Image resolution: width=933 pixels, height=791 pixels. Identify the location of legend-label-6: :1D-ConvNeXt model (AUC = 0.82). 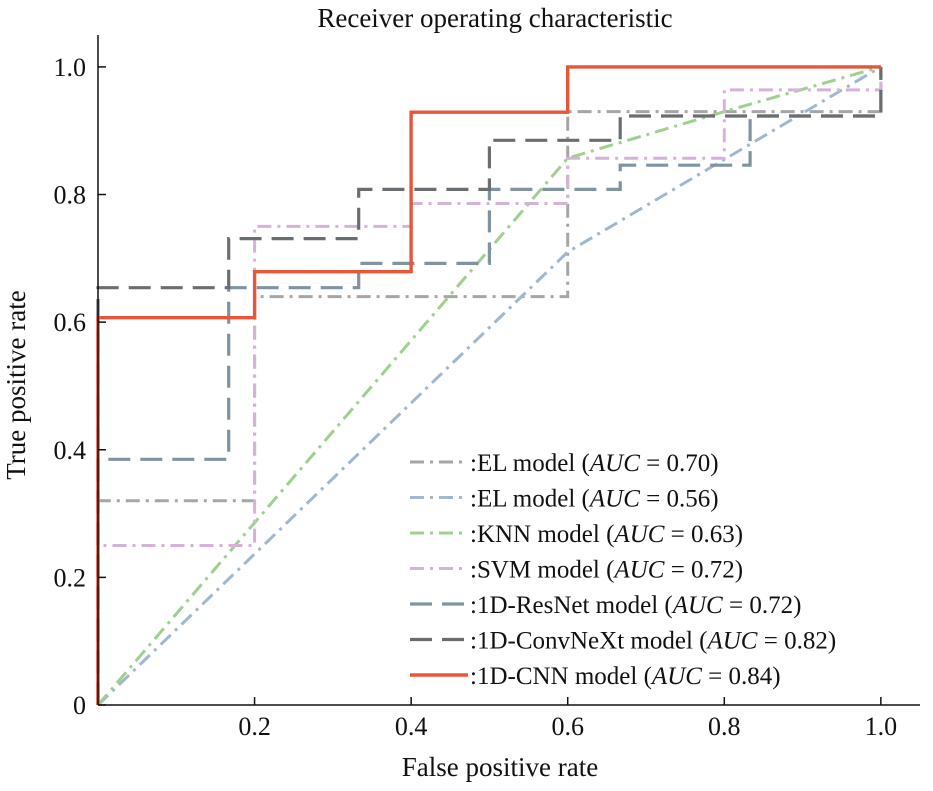
(653, 641).